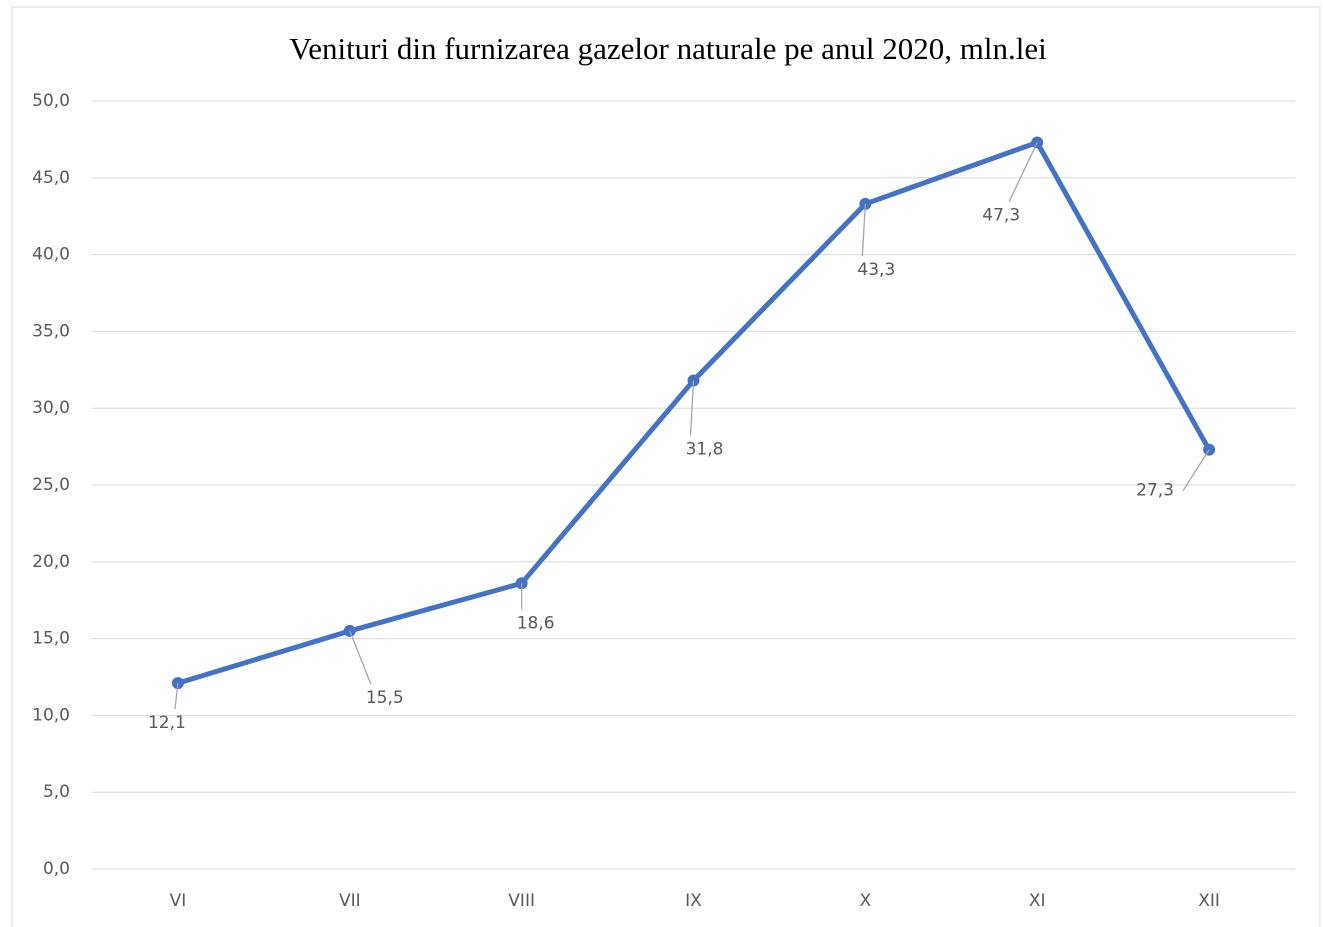  I want to click on y-tick-label: 30,0, so click(51, 408).